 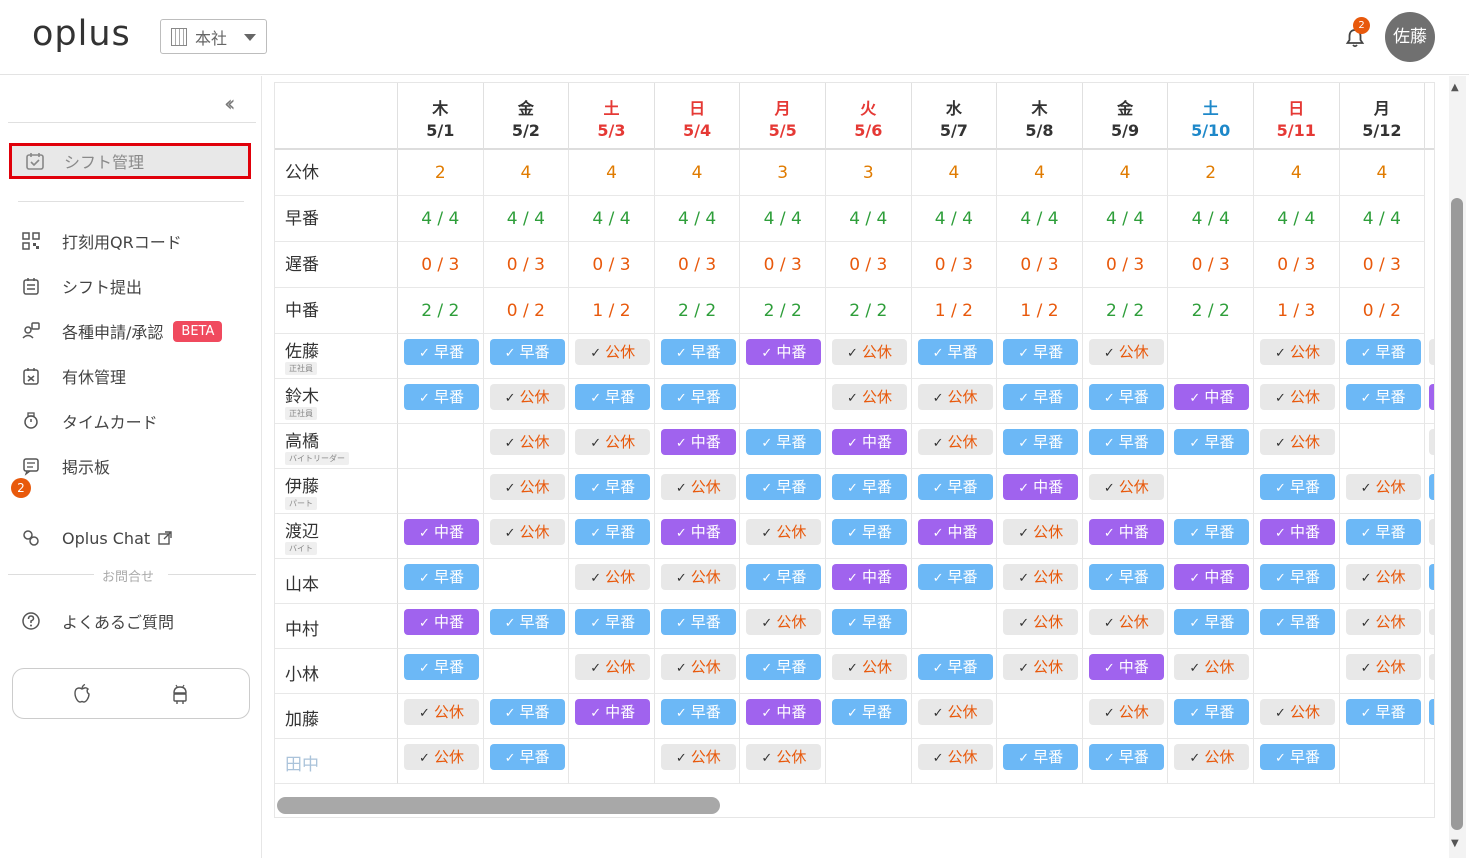 I want to click on sidebar-item-paid-leave: 有休管理, so click(x=73, y=376).